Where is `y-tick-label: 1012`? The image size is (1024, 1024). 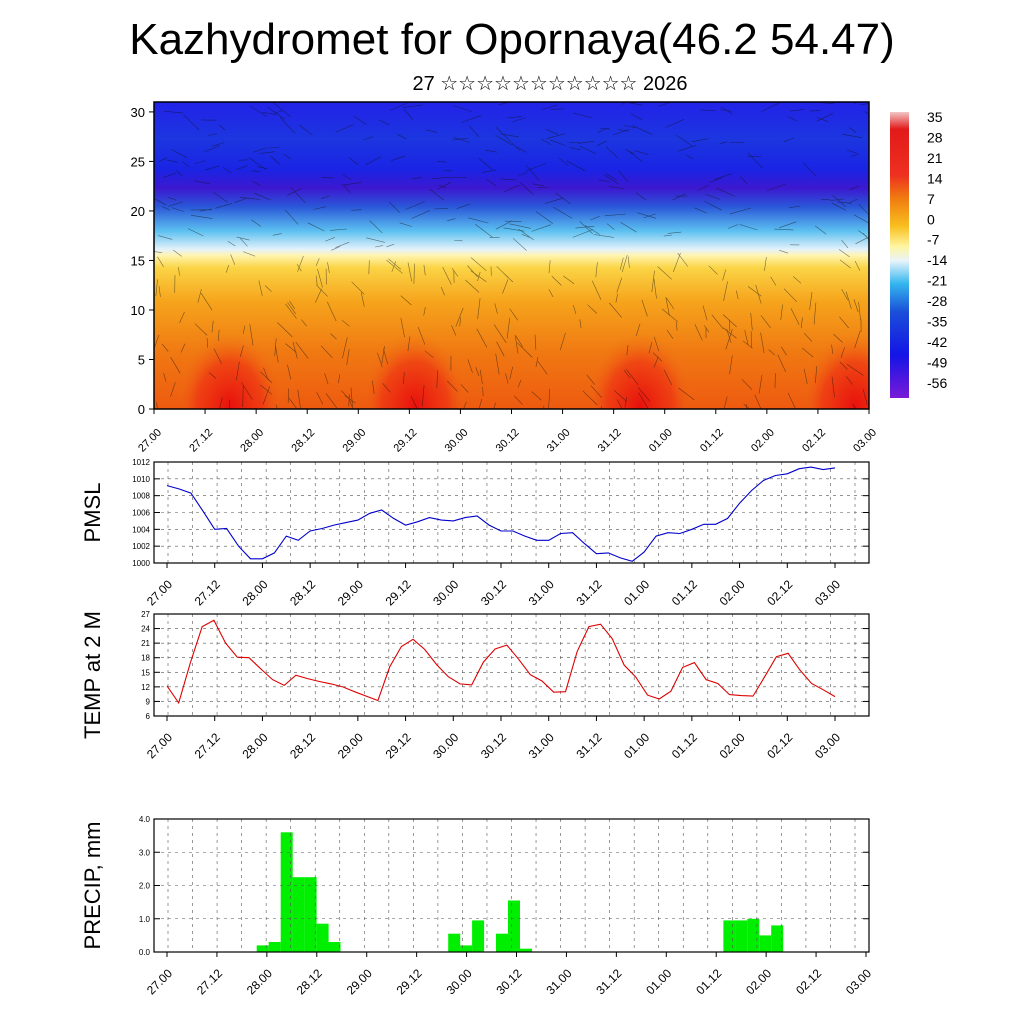
y-tick-label: 1012 is located at coordinates (141, 462).